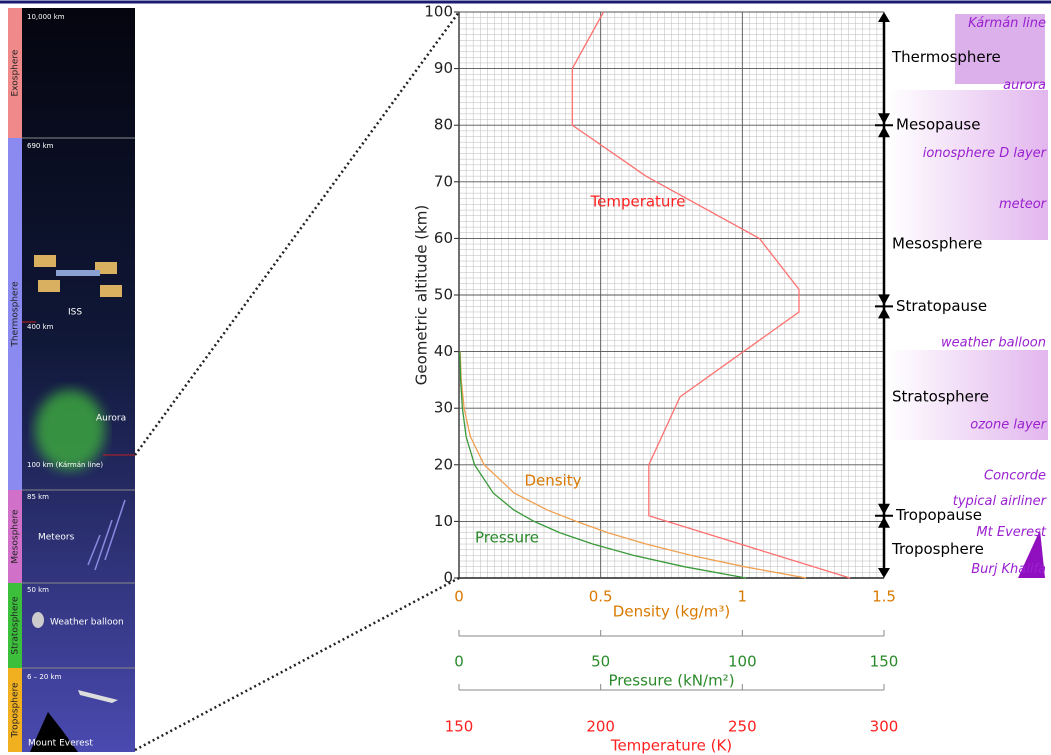 This screenshot has height=755, width=1051. I want to click on layer-label: Thermosphere, so click(946, 57).